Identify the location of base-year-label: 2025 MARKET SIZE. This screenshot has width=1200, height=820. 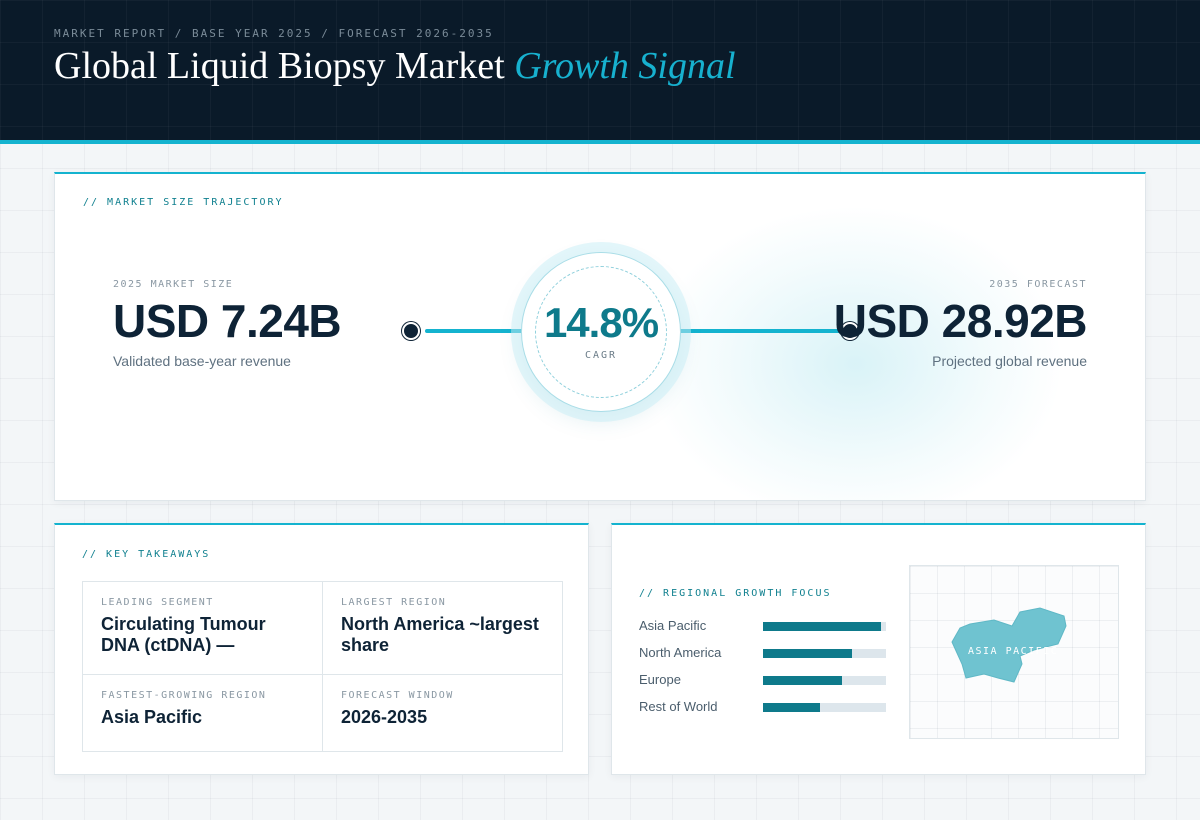
(173, 284).